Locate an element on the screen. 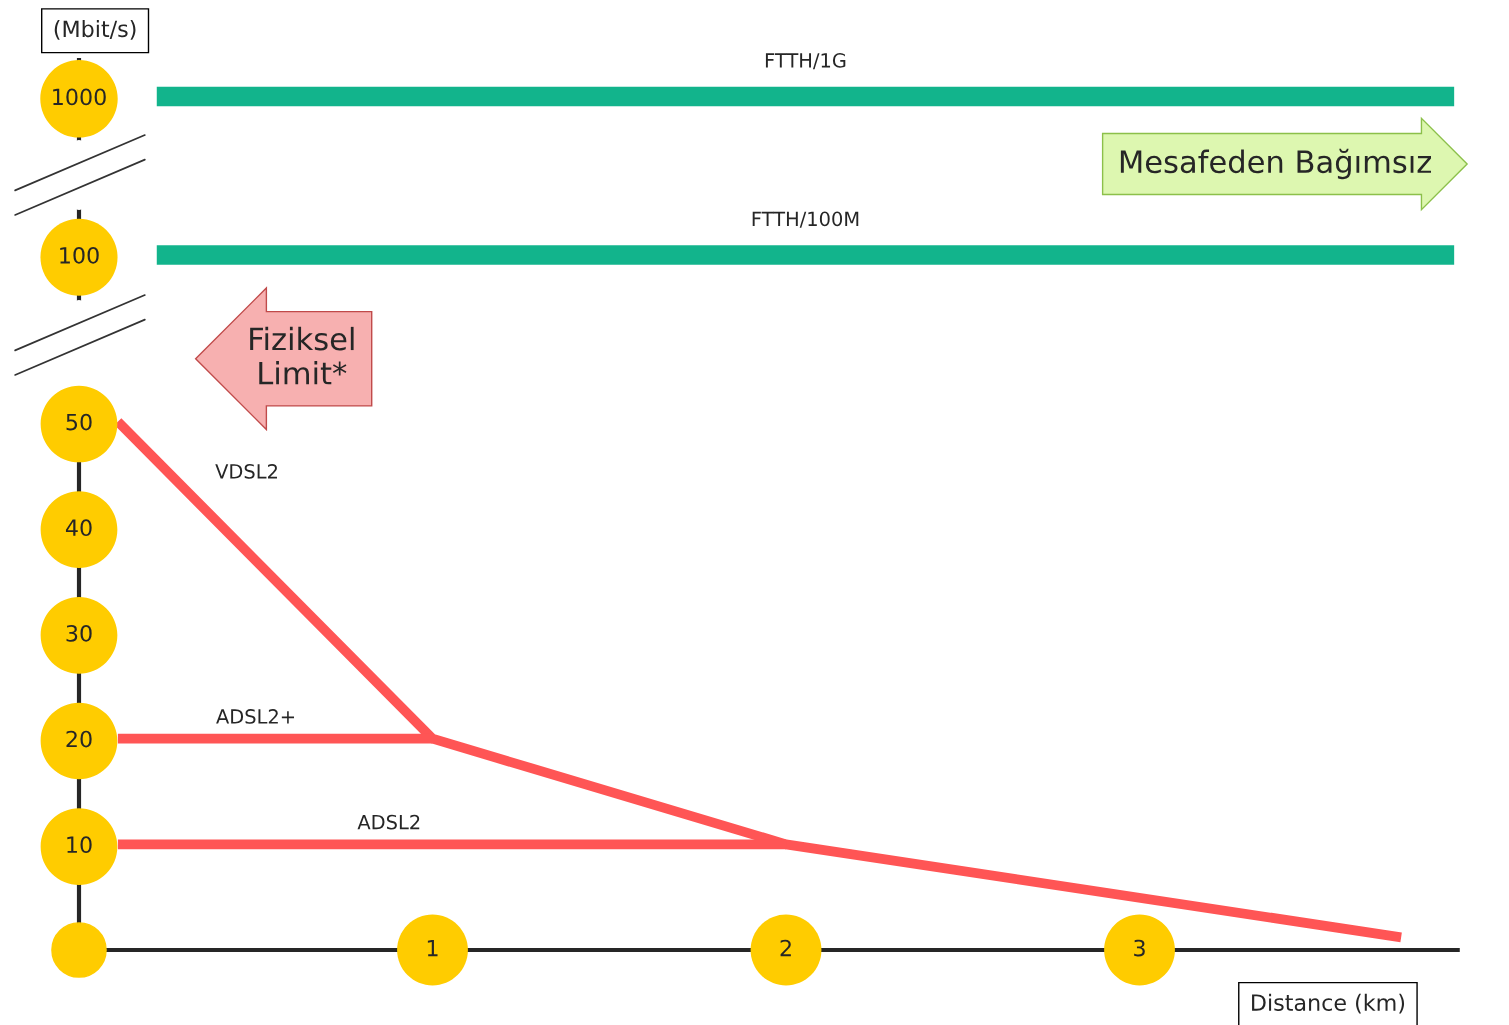 The width and height of the screenshot is (1509, 1025). x-tick-label: 1 is located at coordinates (432, 948).